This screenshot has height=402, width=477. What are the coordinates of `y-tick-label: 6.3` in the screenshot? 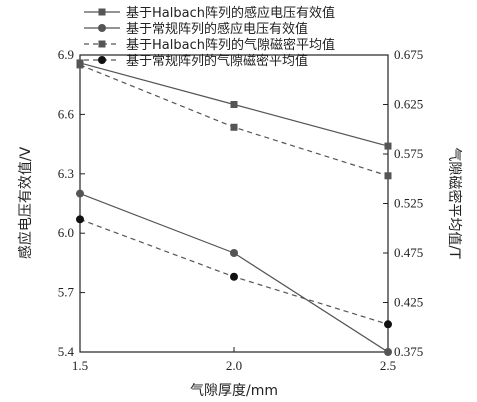 It's located at (66, 173).